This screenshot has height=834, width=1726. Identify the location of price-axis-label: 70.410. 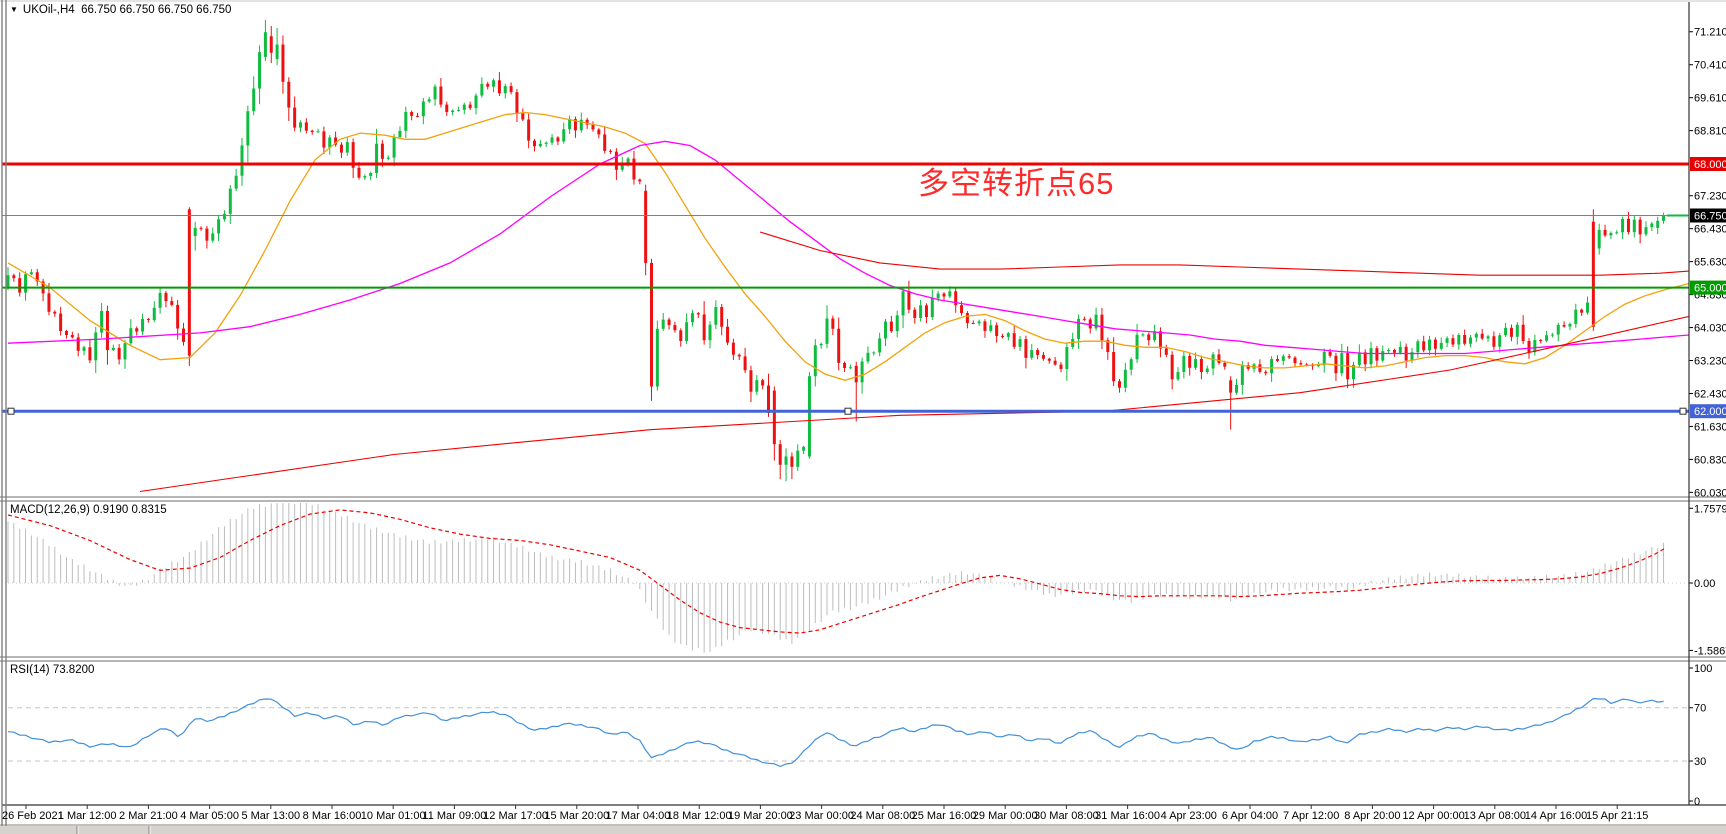
(1710, 66).